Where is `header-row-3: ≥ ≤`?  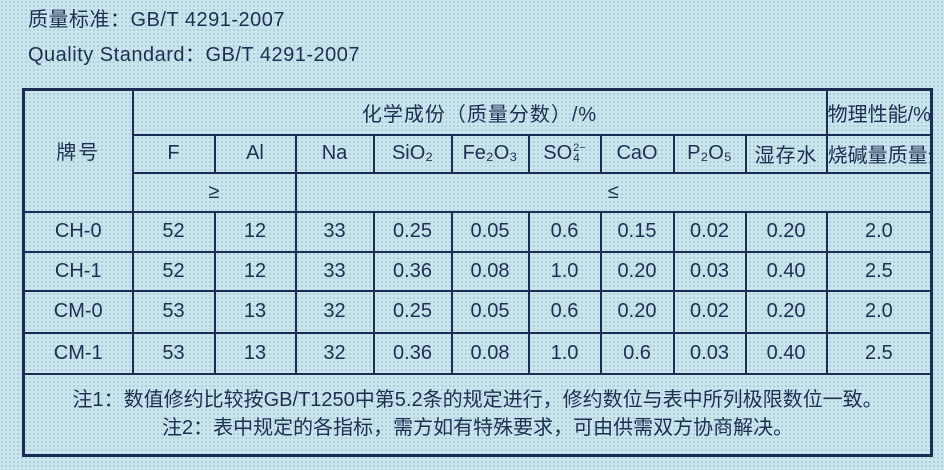 header-row-3: ≥ ≤ is located at coordinates (478, 192).